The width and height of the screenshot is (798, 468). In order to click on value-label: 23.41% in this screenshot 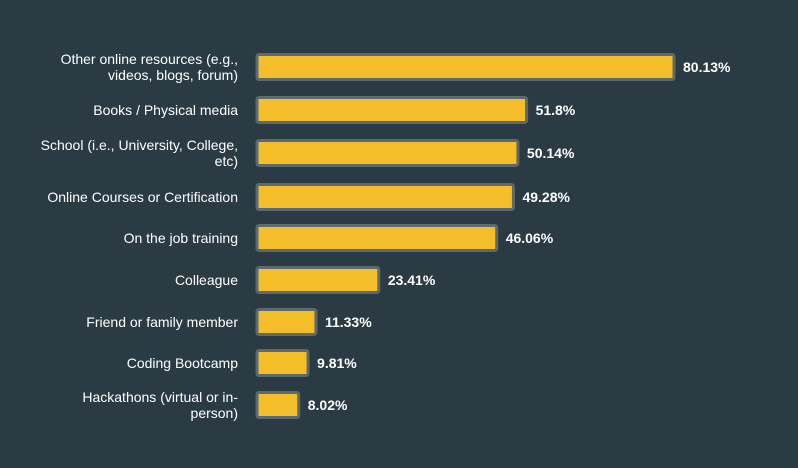, I will do `click(412, 280)`.